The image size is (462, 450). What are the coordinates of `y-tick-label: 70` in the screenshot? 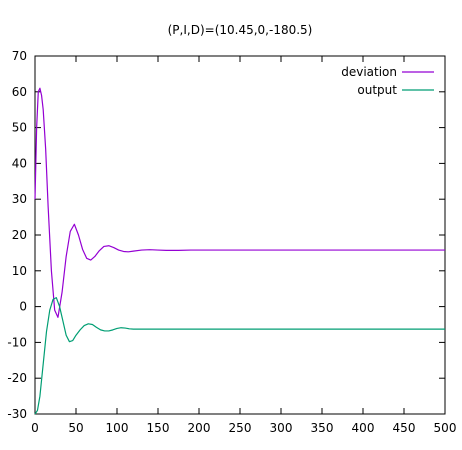 It's located at (19, 56).